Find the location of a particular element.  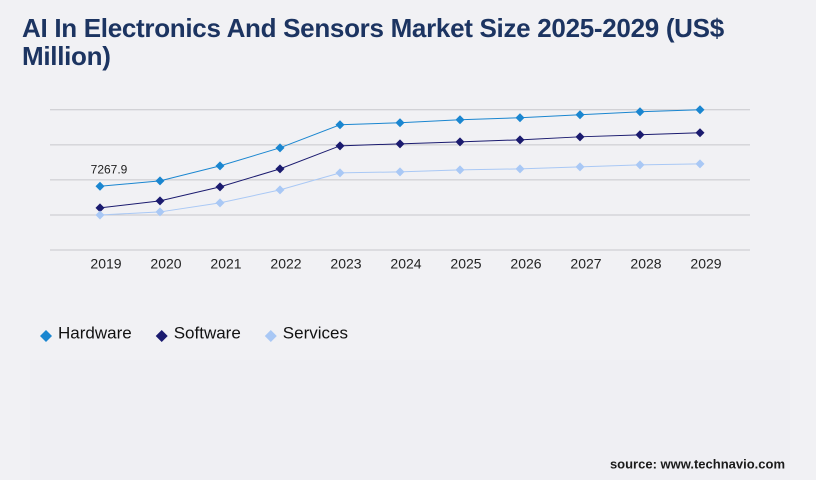

x-tick-label: 2026 is located at coordinates (525, 264).